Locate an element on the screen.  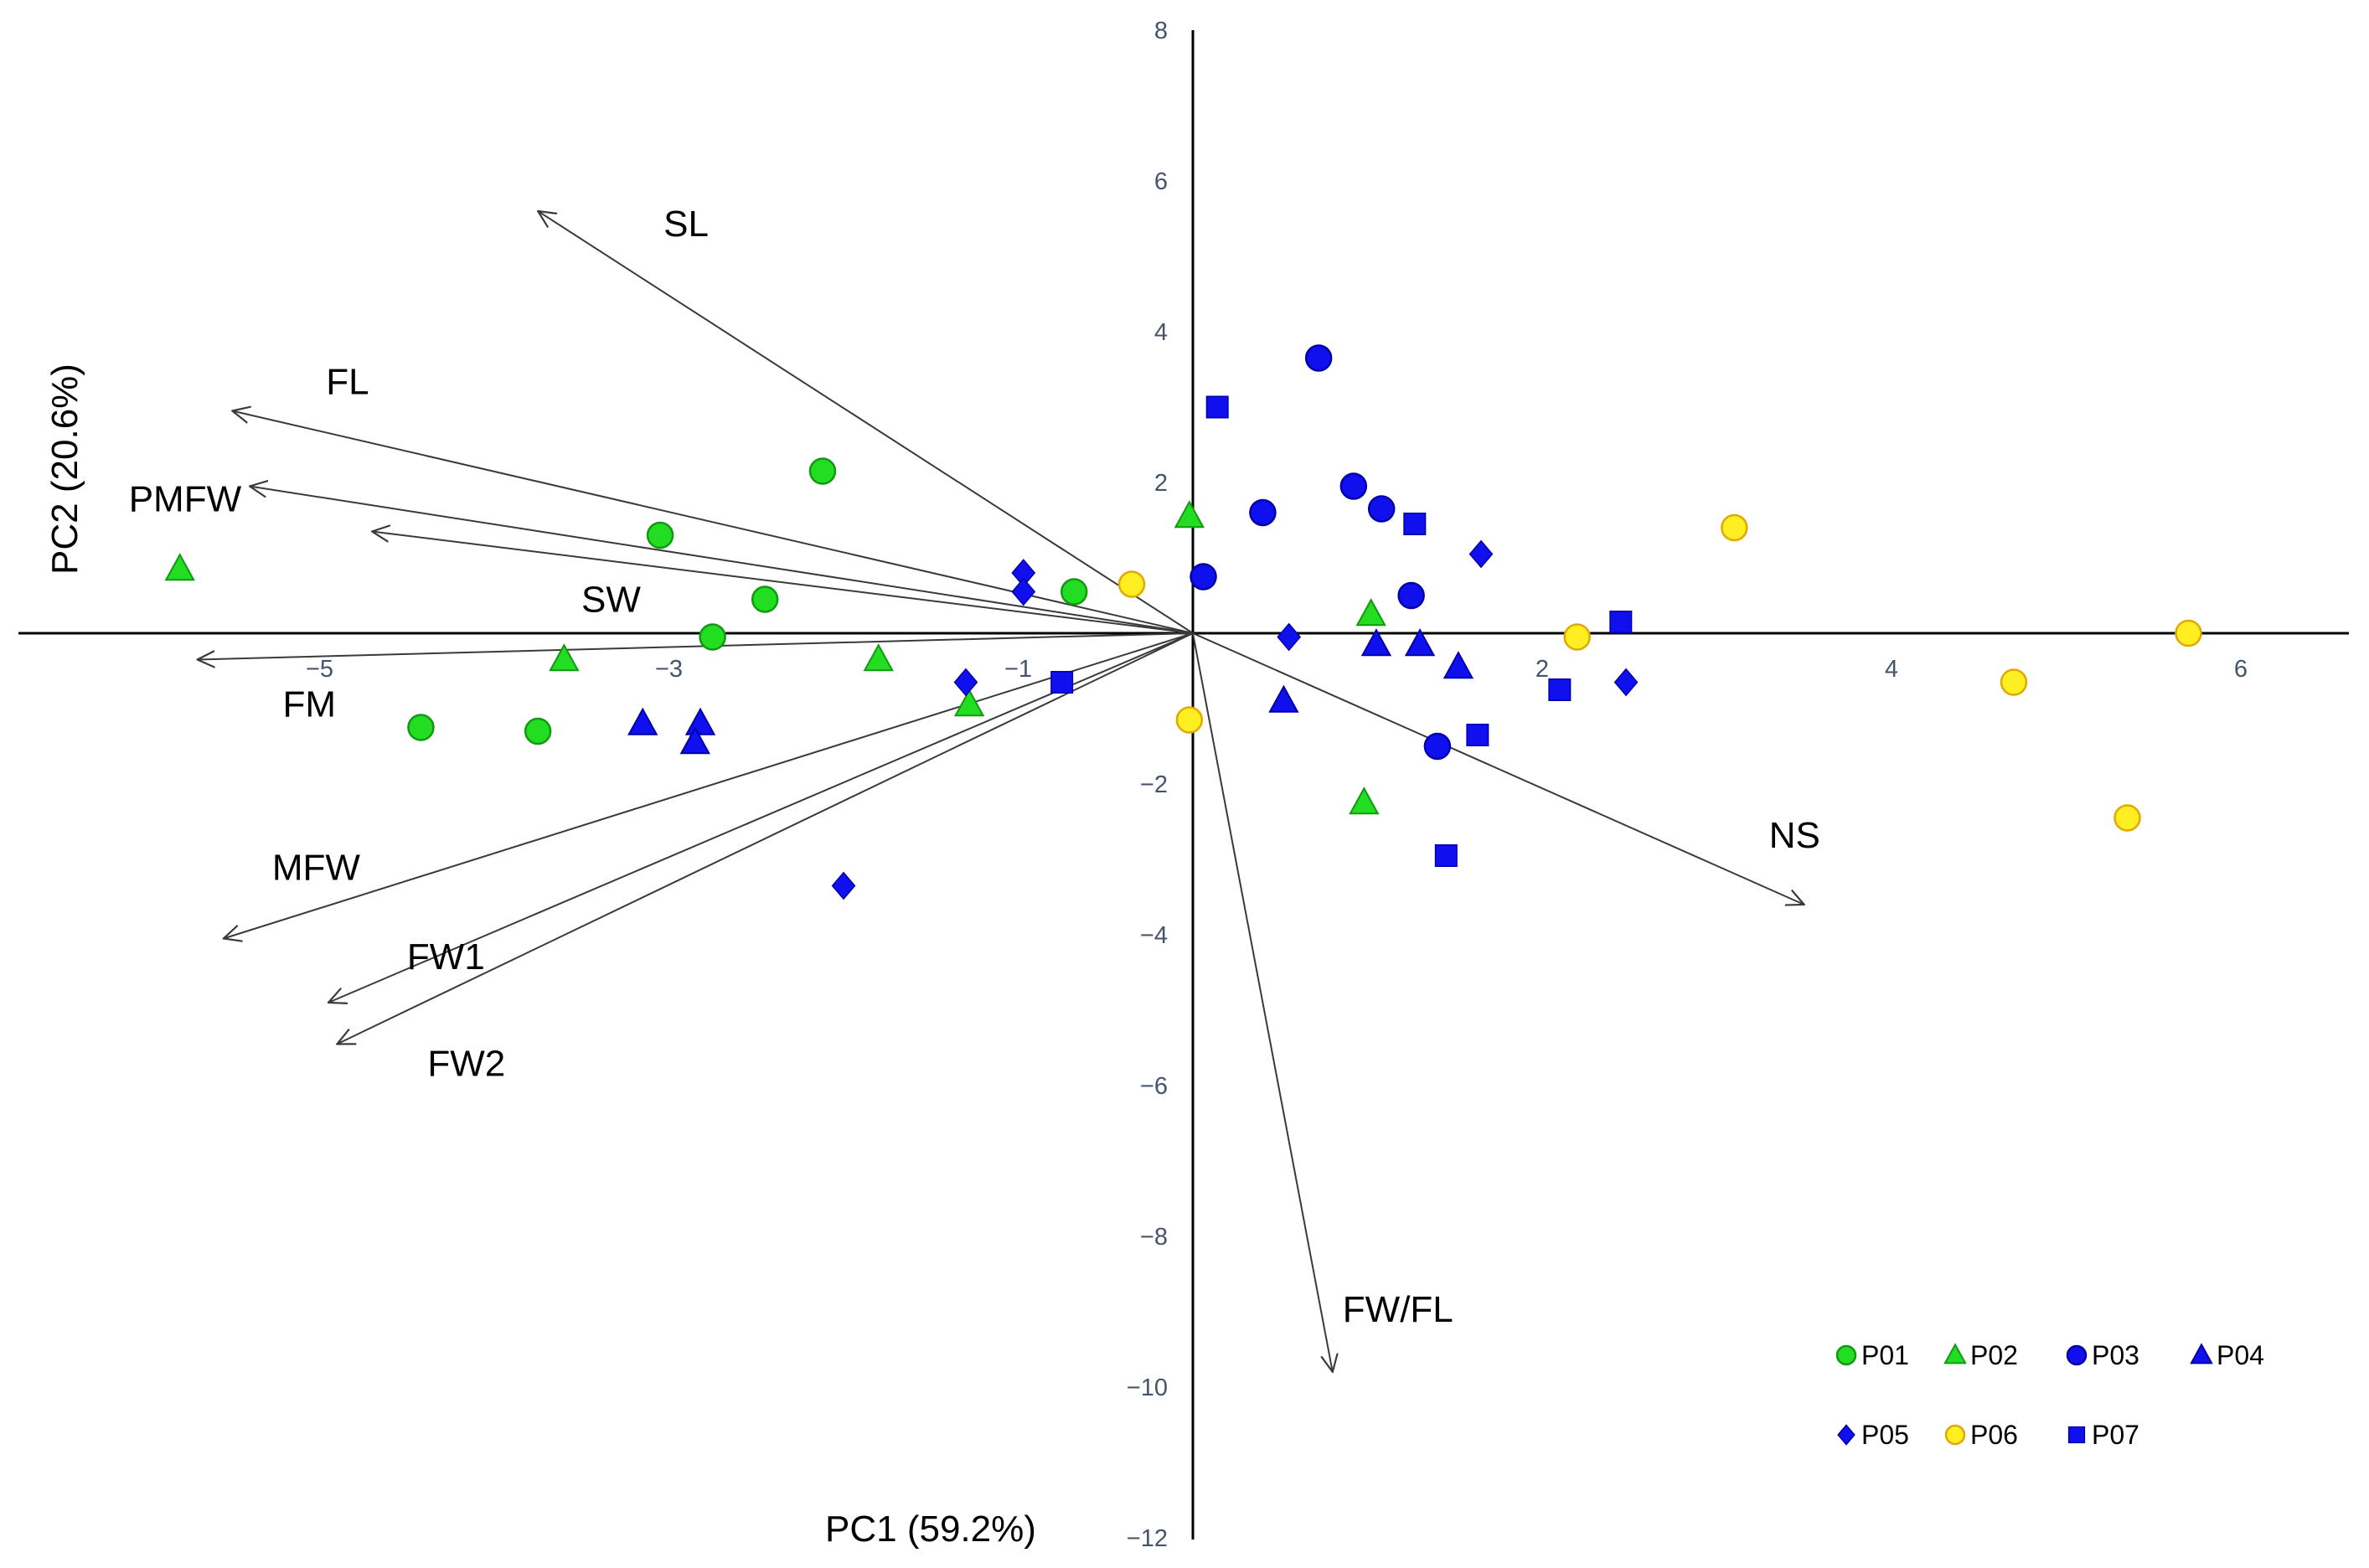
legend-marker-p06 is located at coordinates (1955, 1435).